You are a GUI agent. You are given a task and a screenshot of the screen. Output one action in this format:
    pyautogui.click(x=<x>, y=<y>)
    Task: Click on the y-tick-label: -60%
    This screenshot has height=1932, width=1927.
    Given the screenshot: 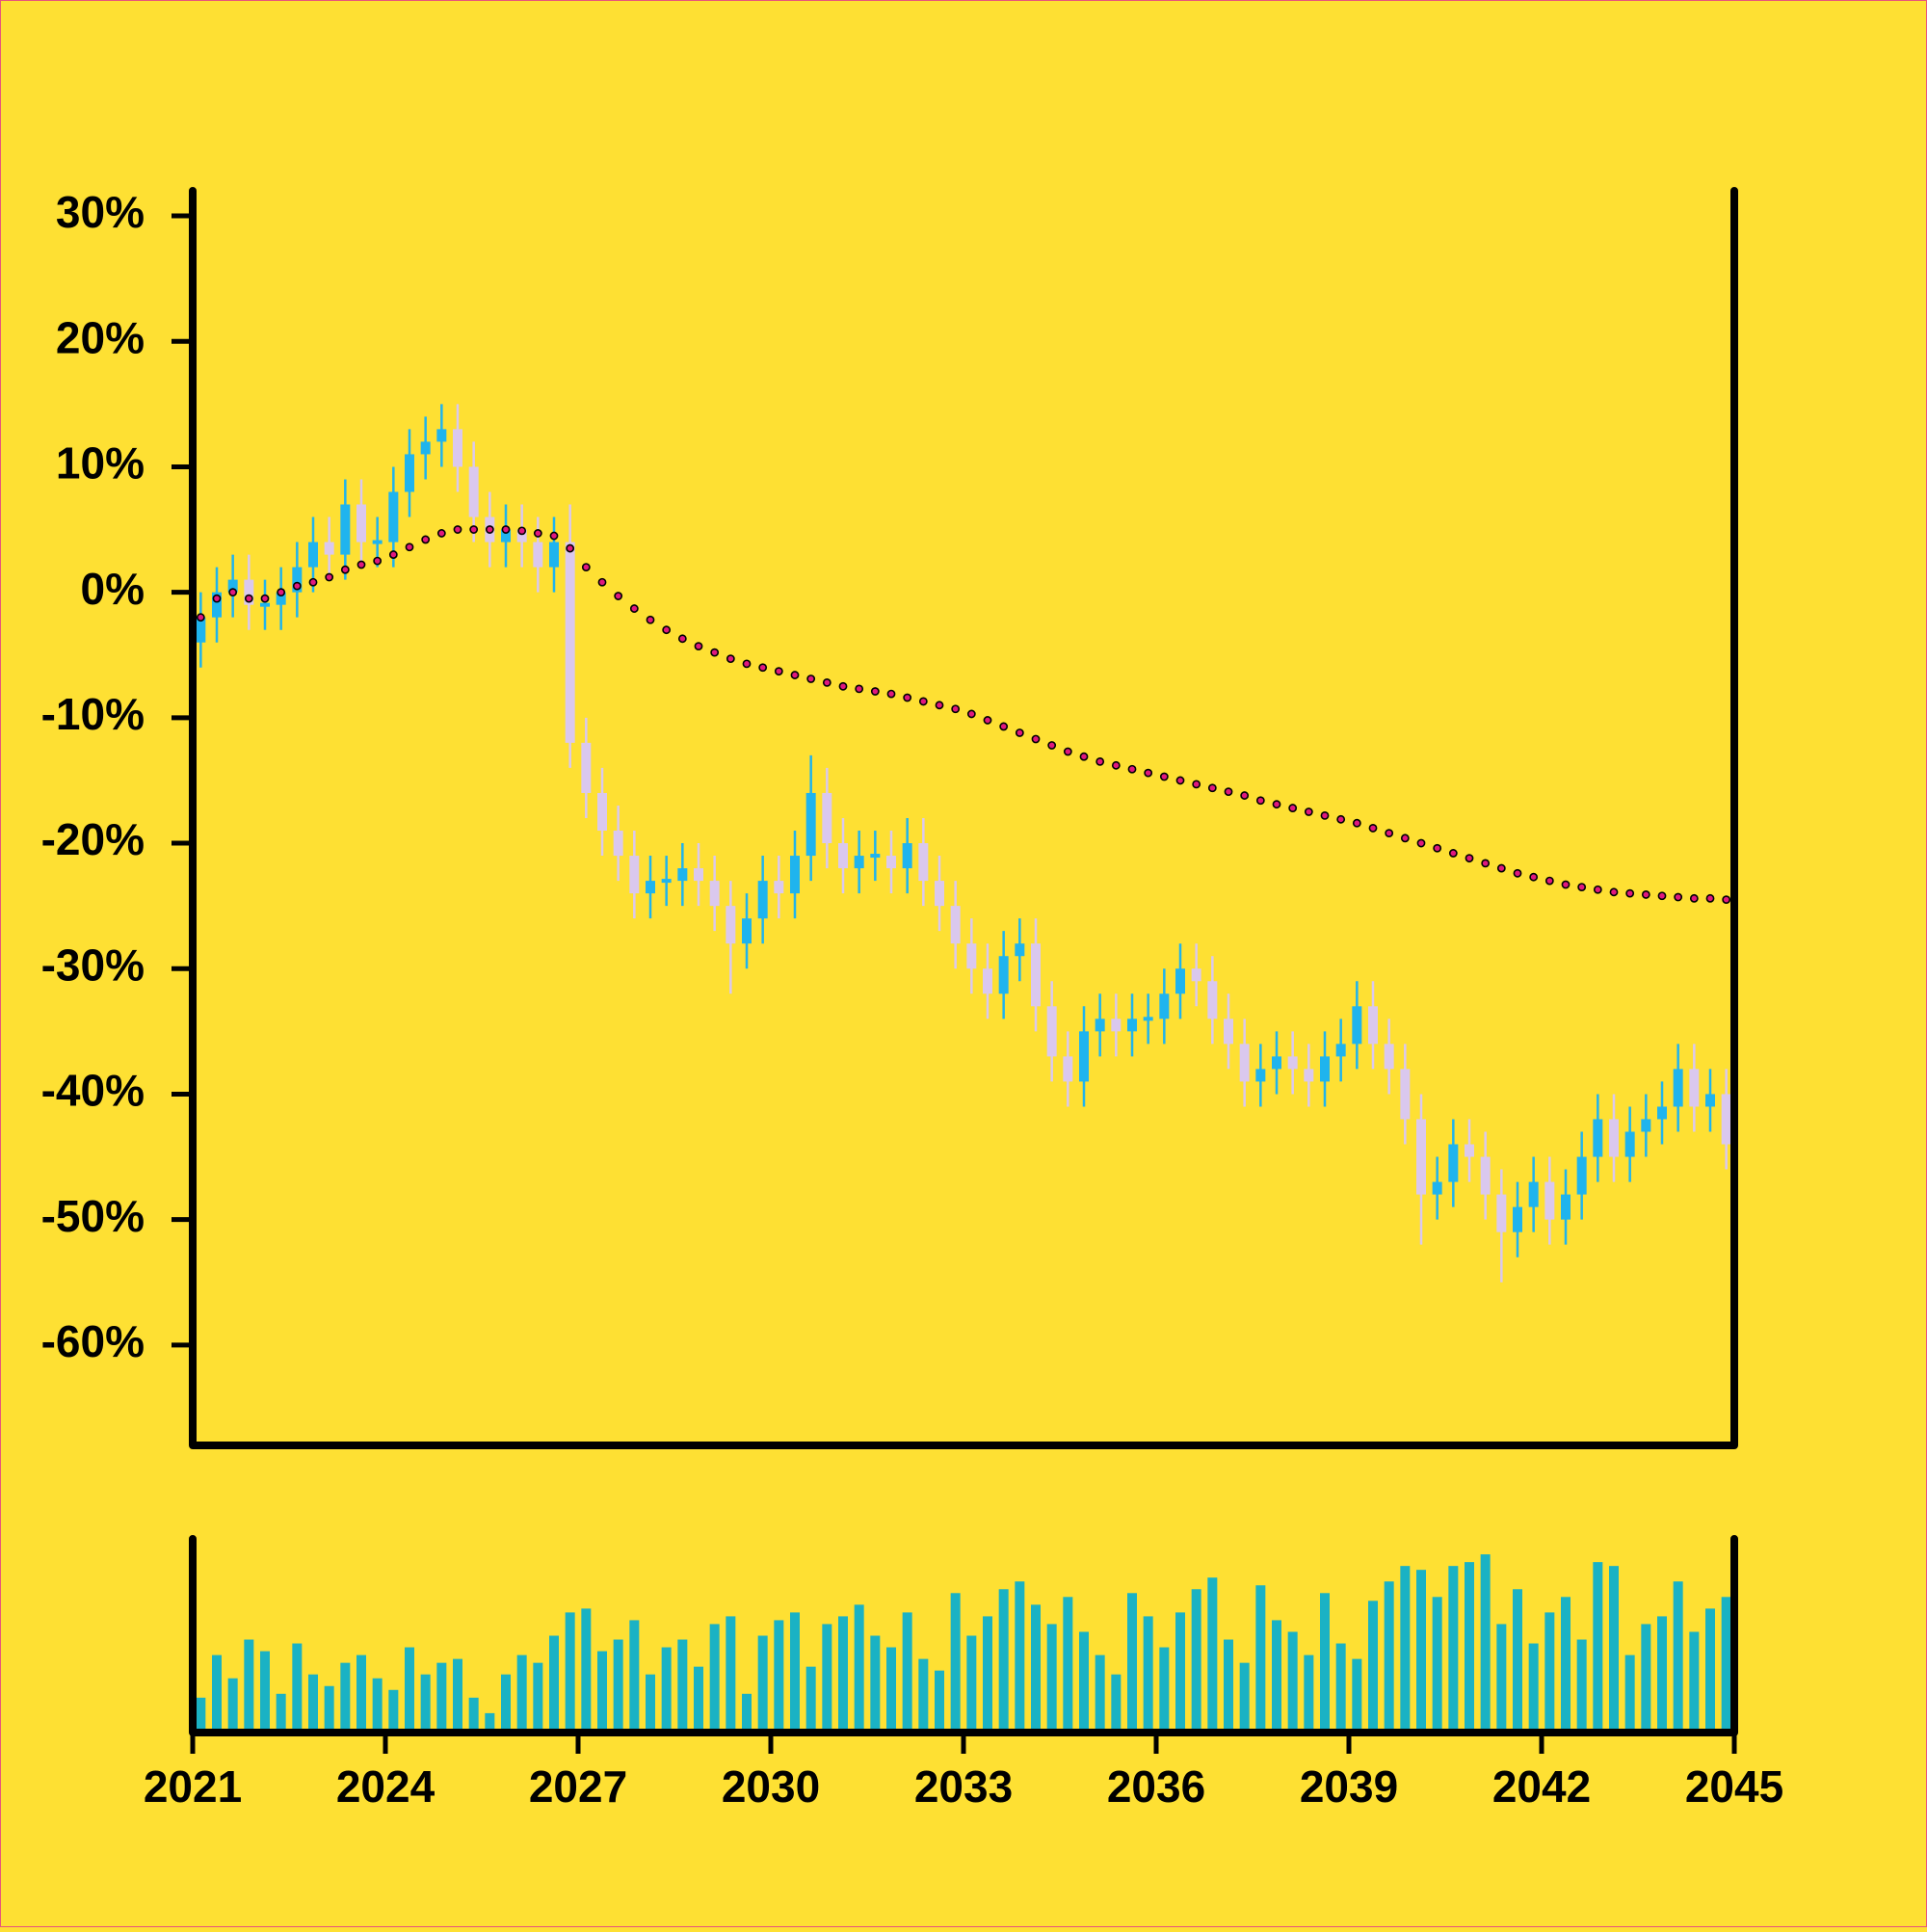 What is the action you would take?
    pyautogui.click(x=93, y=1341)
    